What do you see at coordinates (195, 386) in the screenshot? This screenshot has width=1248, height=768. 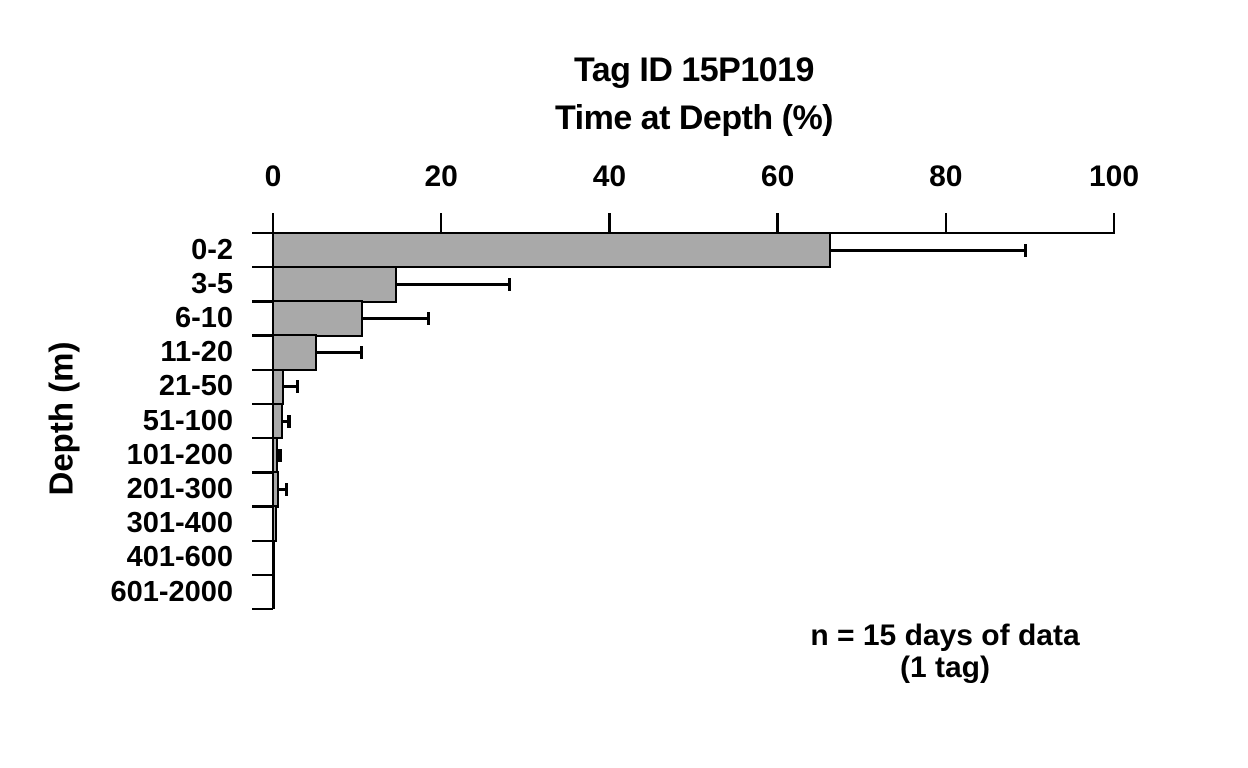 I see `category-label: 21-50` at bounding box center [195, 386].